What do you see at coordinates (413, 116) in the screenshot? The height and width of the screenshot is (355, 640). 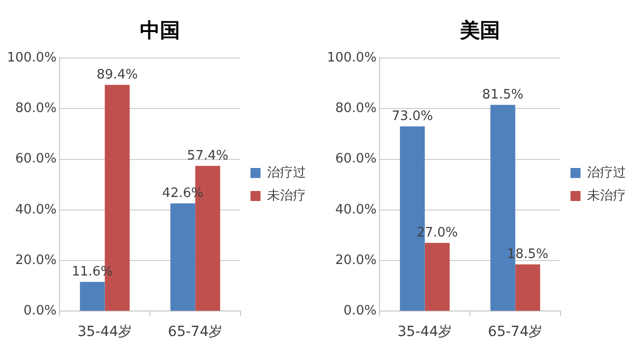 I see `data-label: 73.0%` at bounding box center [413, 116].